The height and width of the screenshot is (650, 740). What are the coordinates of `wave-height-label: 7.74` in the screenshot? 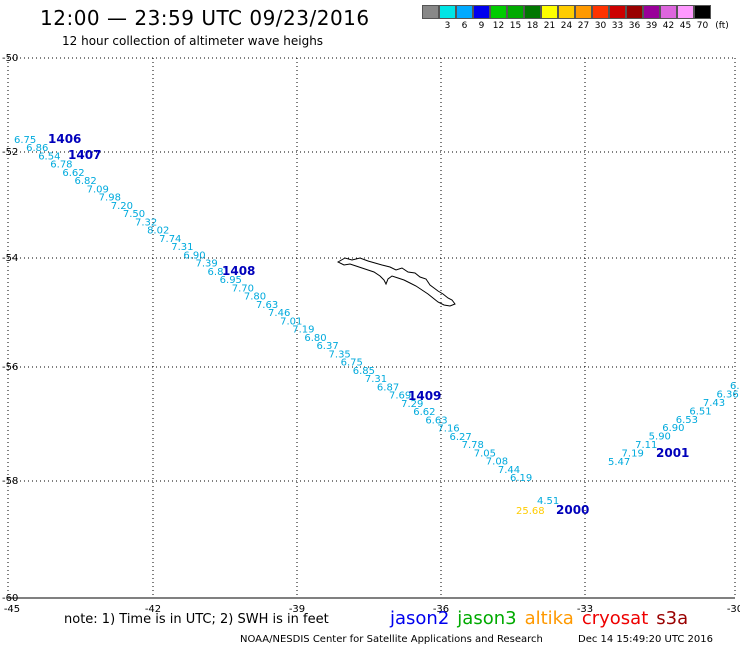 It's located at (170, 239).